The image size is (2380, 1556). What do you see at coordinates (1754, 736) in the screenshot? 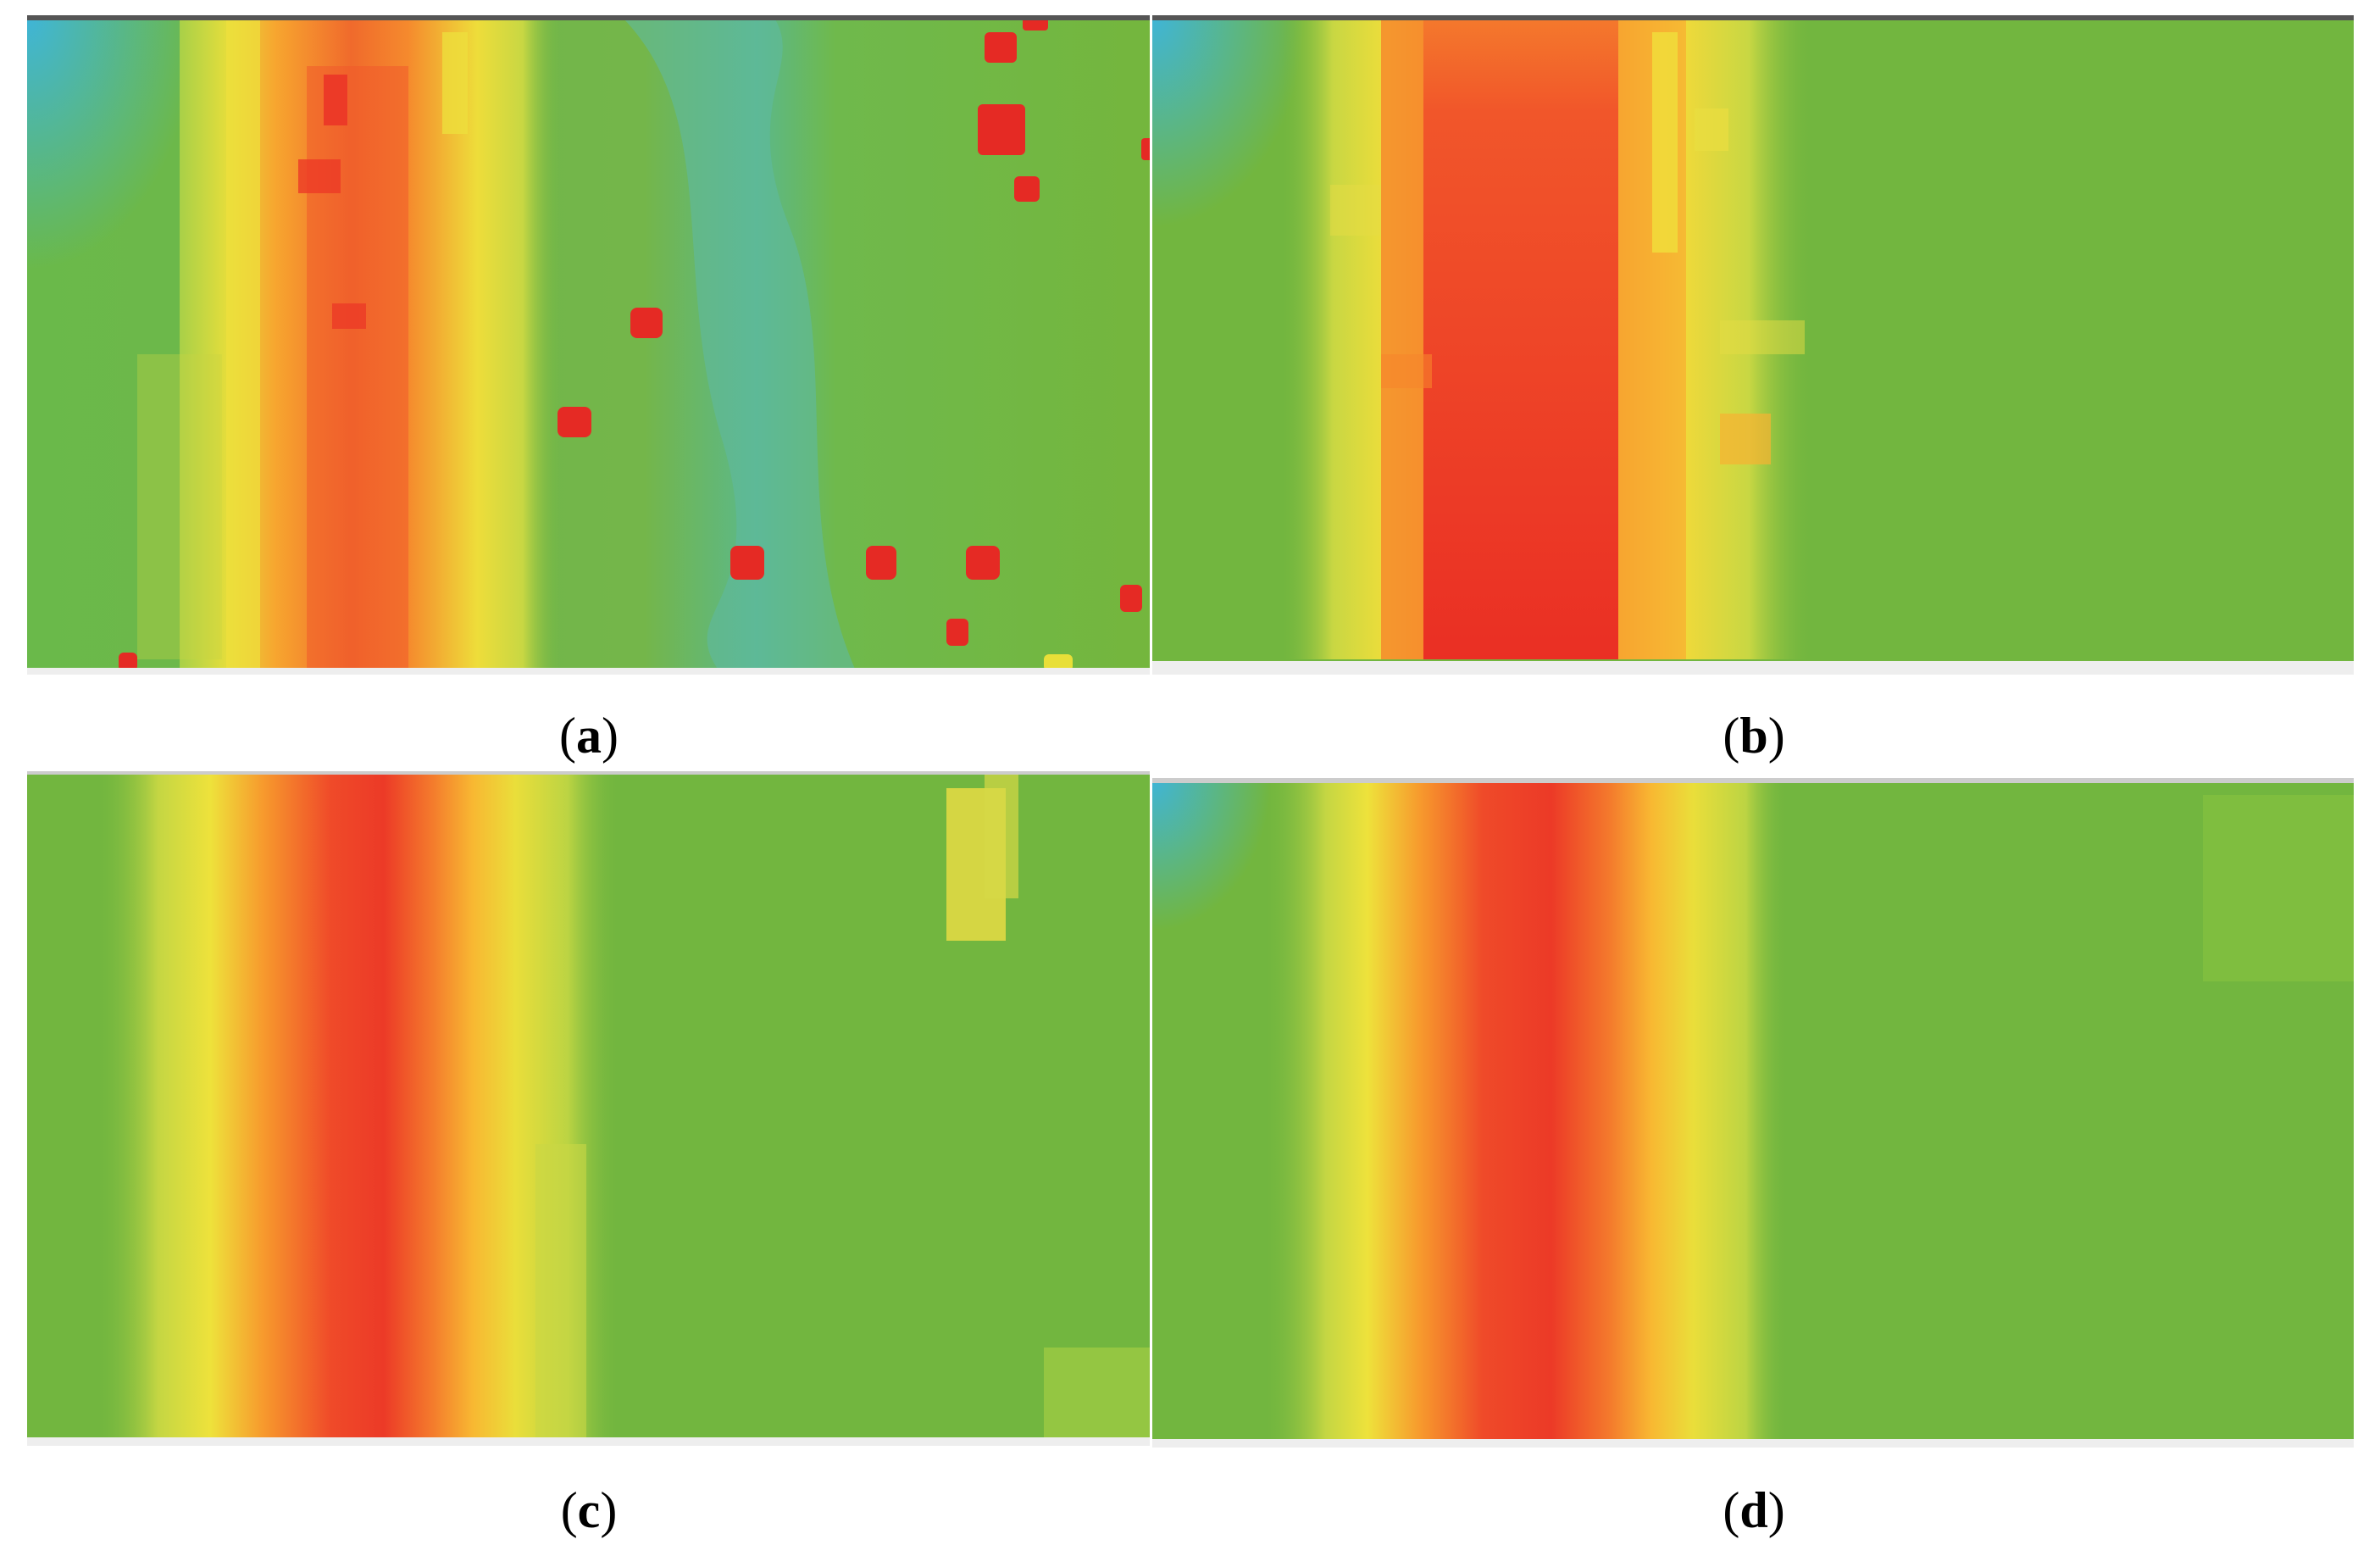
I see `caption-b: (b)` at bounding box center [1754, 736].